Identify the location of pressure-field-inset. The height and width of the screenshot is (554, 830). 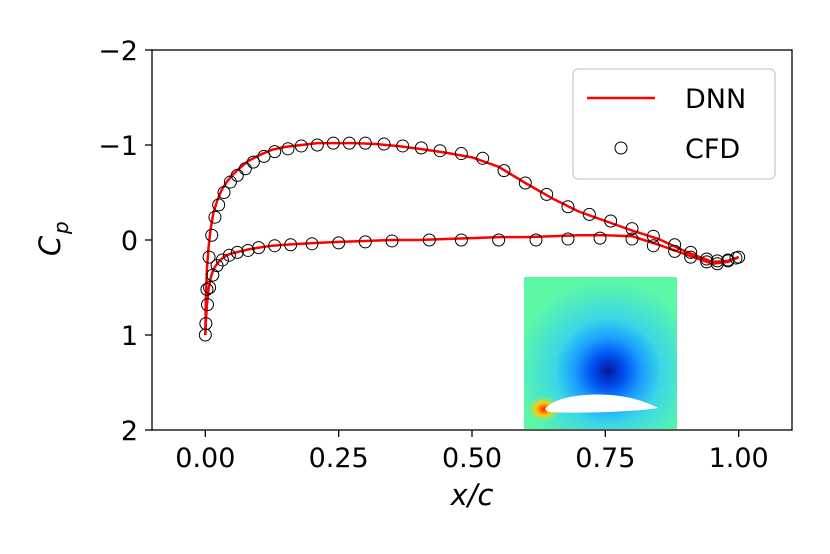
(600, 353).